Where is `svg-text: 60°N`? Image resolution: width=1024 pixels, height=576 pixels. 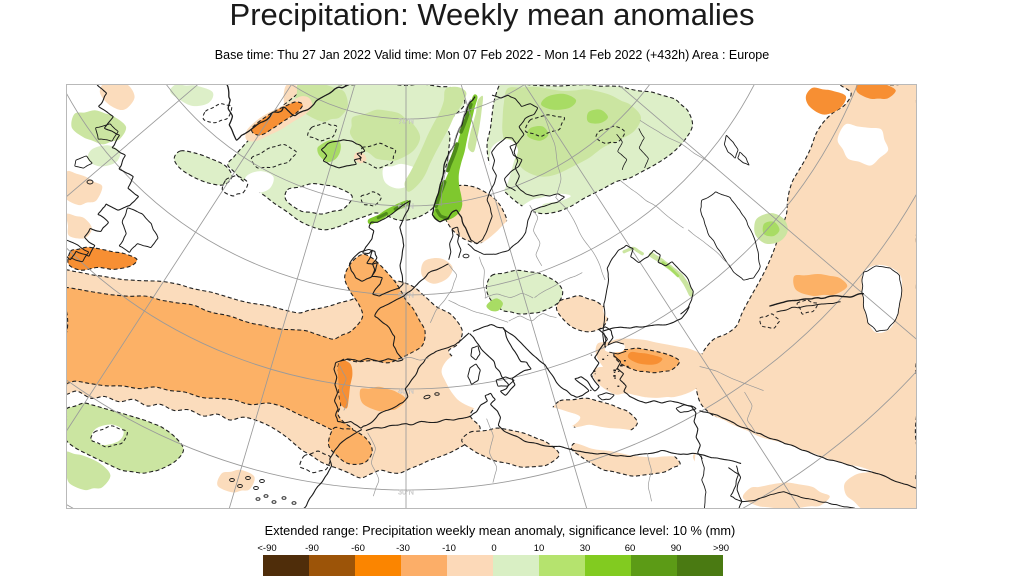
svg-text: 60°N is located at coordinates (406, 207).